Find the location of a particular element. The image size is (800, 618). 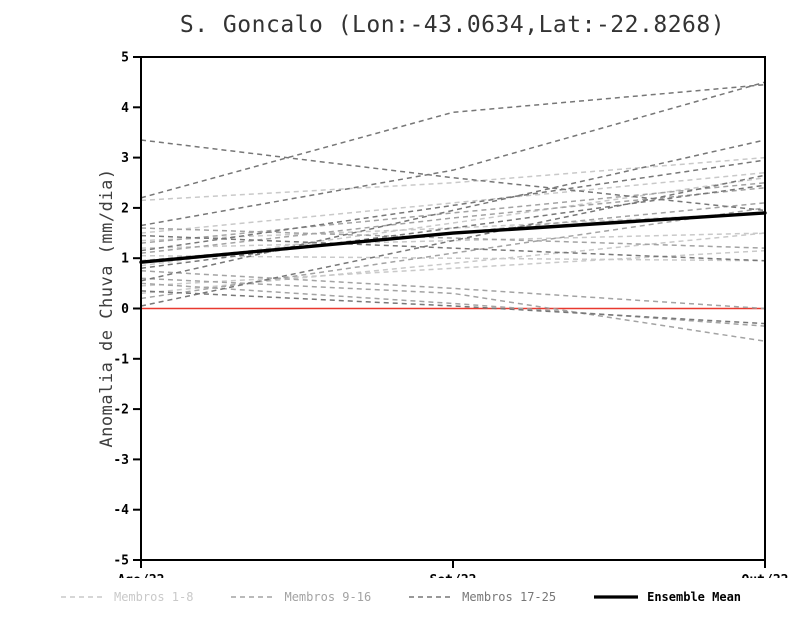

svg-text: -3 is located at coordinates (121, 460).